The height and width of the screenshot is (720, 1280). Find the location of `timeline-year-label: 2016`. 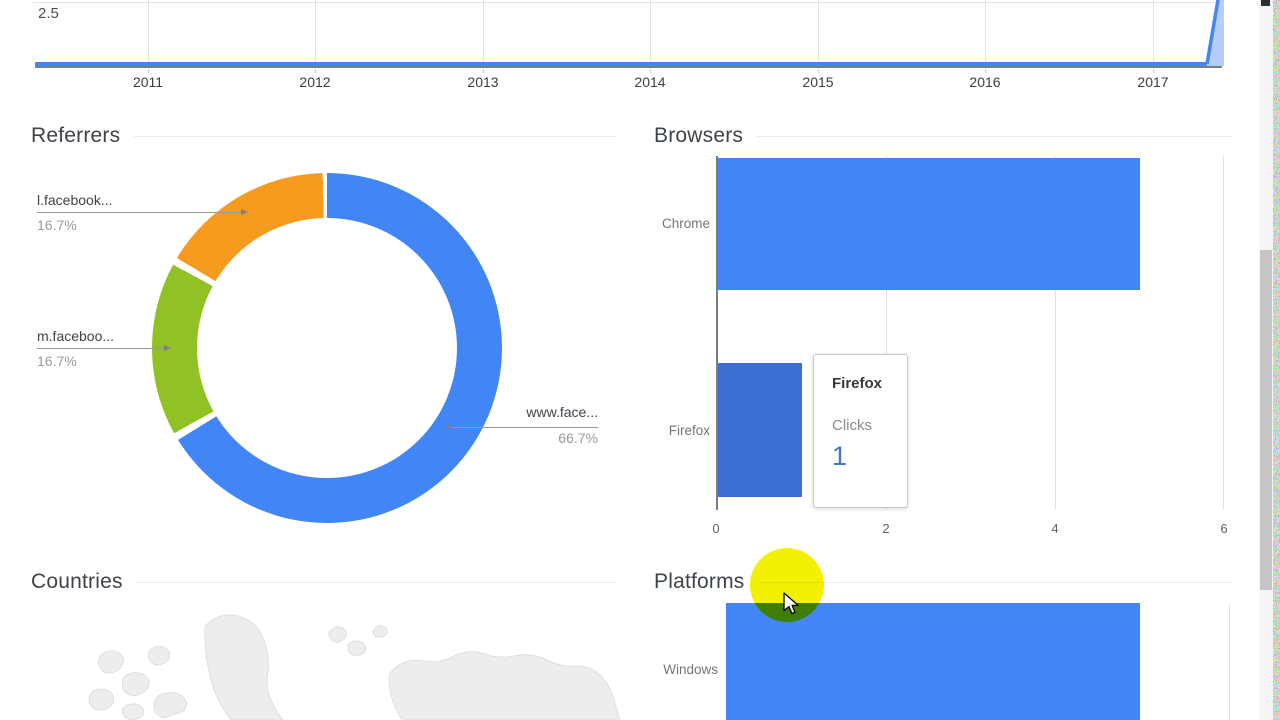

timeline-year-label: 2016 is located at coordinates (985, 82).